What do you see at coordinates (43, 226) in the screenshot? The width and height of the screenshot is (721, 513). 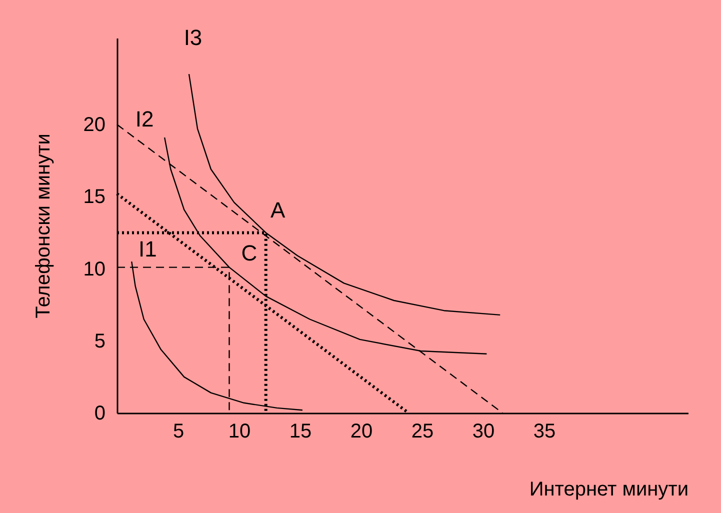 I see `y-axis-title: Телефонски минути` at bounding box center [43, 226].